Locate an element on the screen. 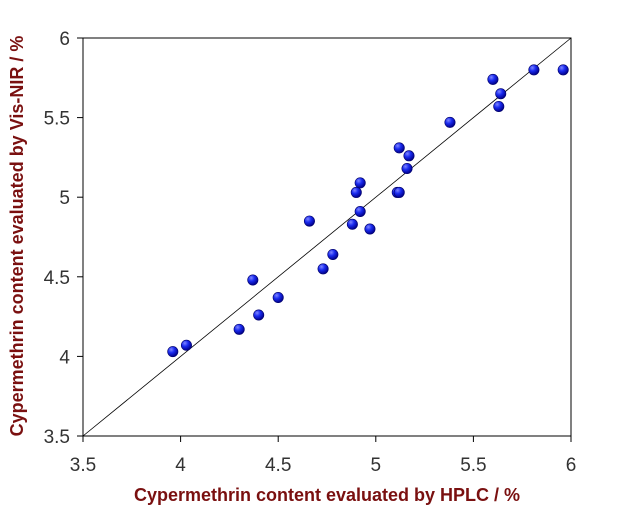 The image size is (632, 506). y-tick-label: 3.5 is located at coordinates (57, 437).